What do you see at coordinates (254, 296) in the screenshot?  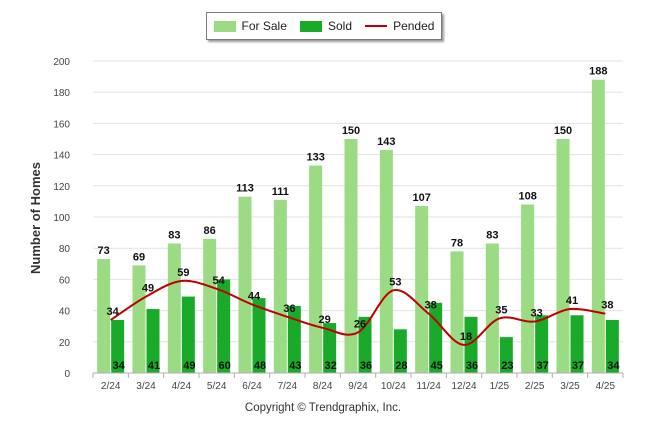 I see `data-label-pended: 44` at bounding box center [254, 296].